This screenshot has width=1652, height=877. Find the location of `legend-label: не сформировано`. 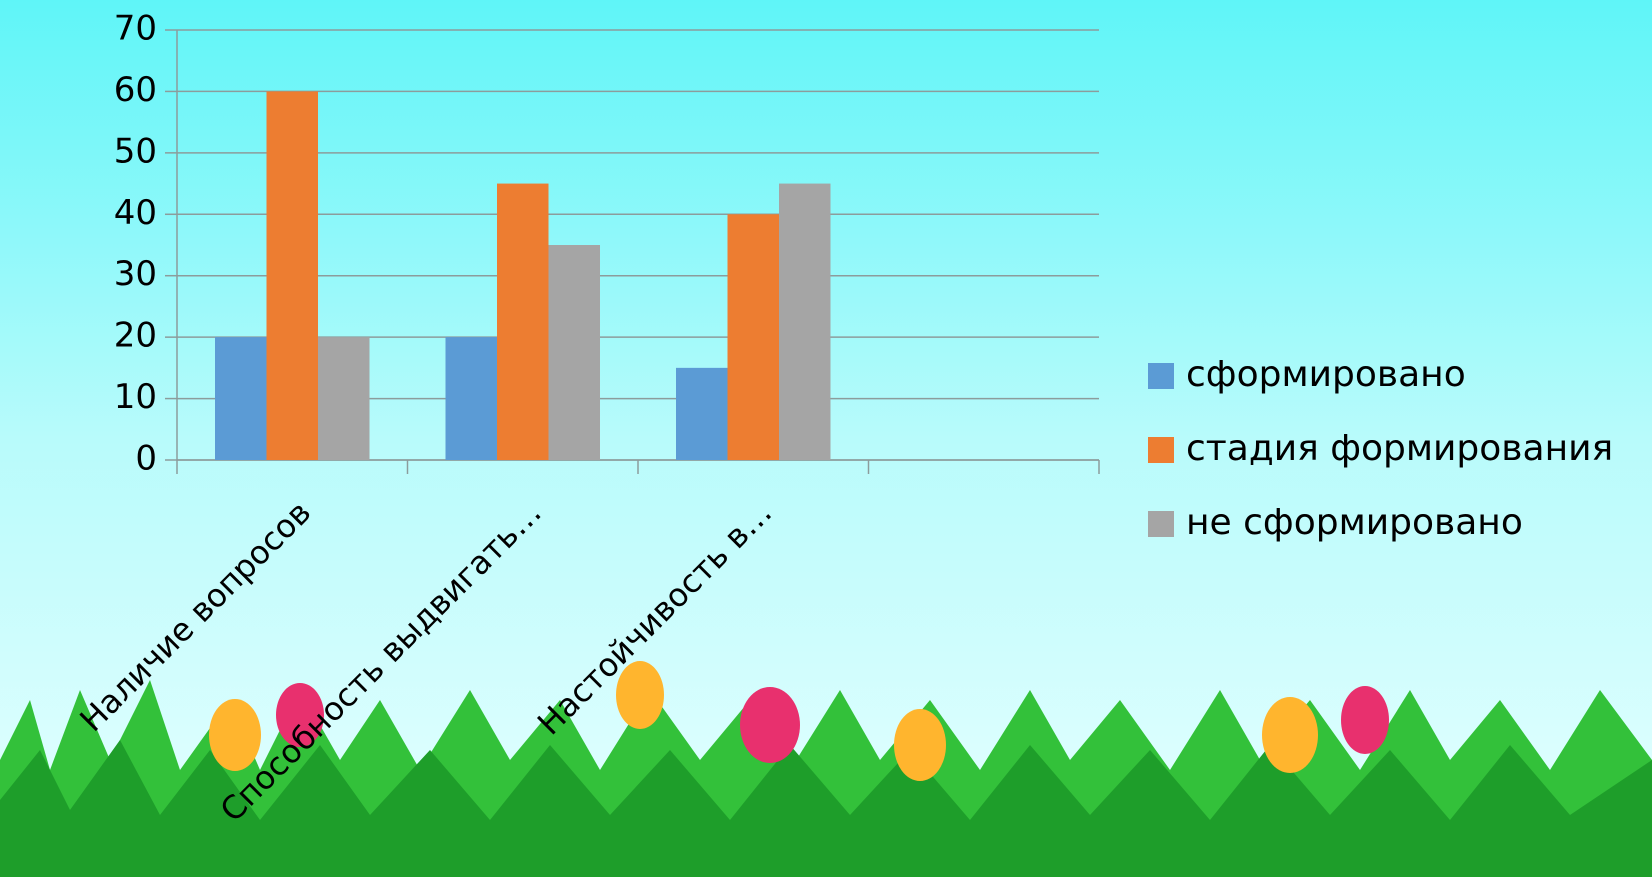

legend-label: не сформировано is located at coordinates (1354, 522).